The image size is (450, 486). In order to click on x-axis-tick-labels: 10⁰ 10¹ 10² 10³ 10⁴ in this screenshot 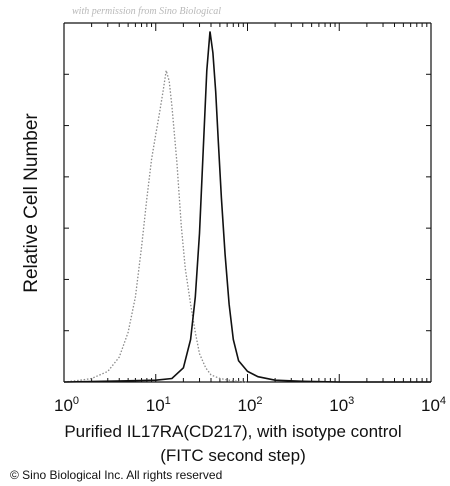, I will do `click(250, 405)`.